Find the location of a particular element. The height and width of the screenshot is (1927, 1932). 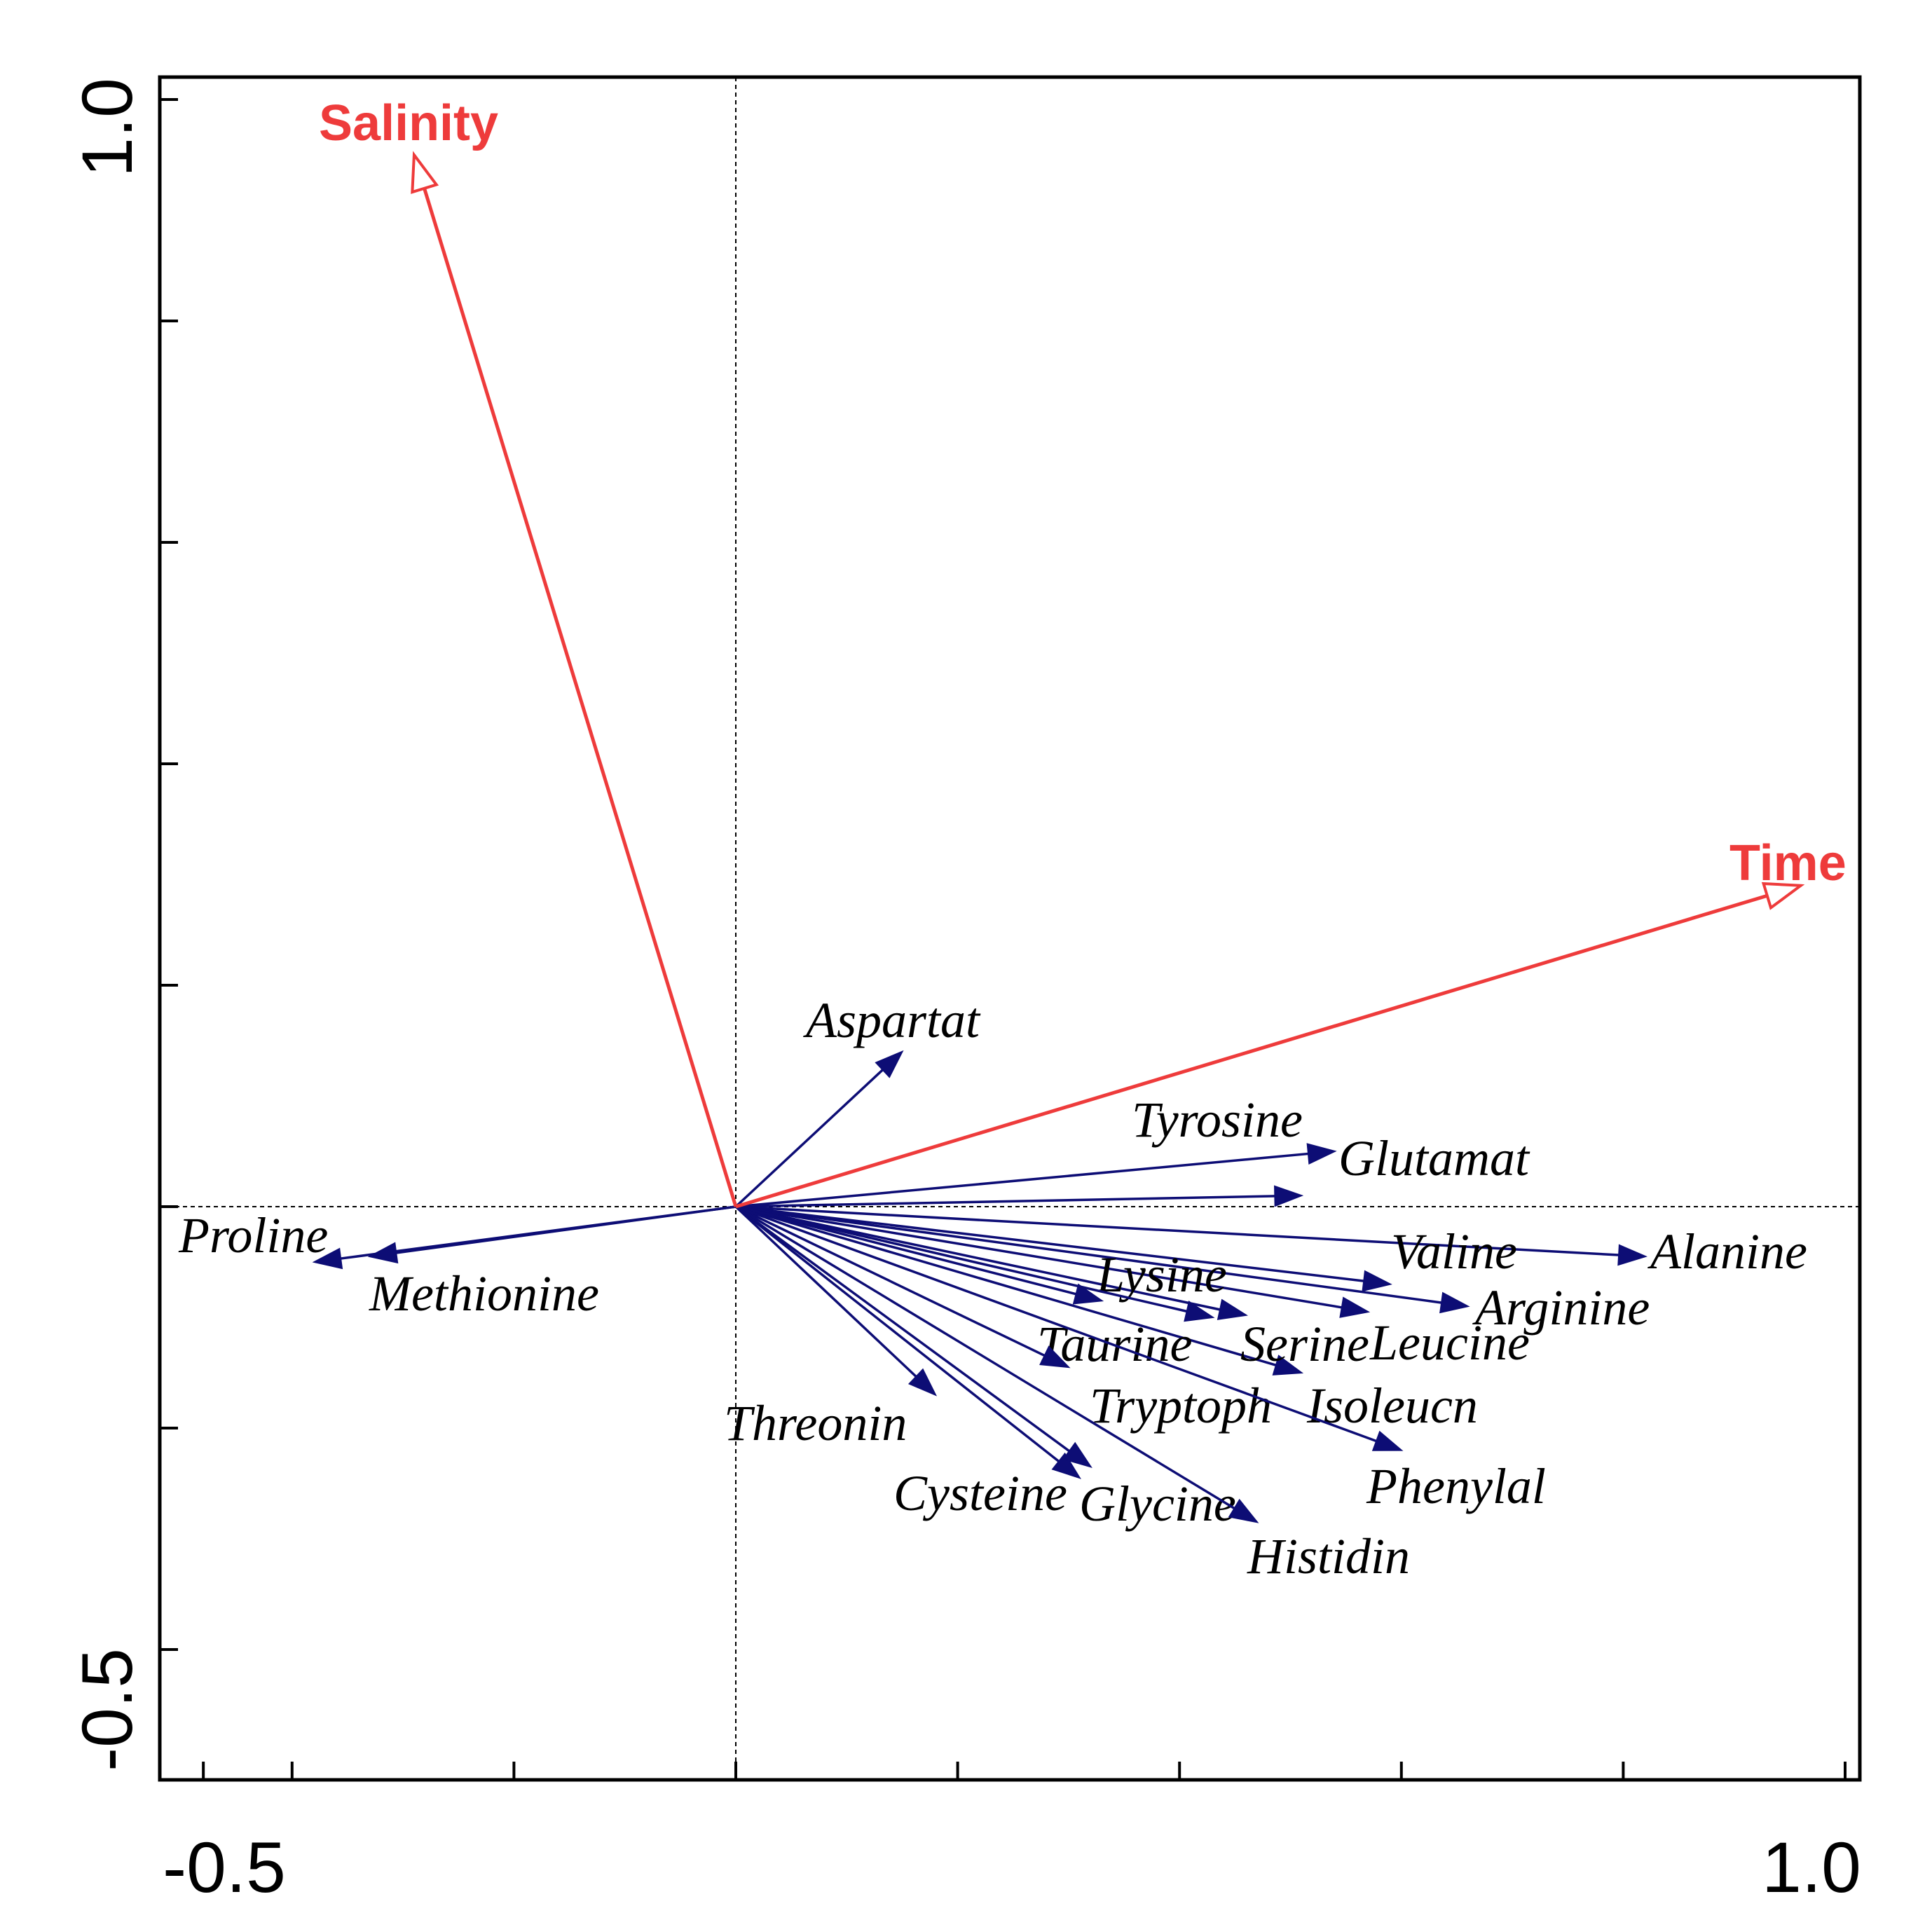

species-label: Glutamat is located at coordinates (1434, 1158).